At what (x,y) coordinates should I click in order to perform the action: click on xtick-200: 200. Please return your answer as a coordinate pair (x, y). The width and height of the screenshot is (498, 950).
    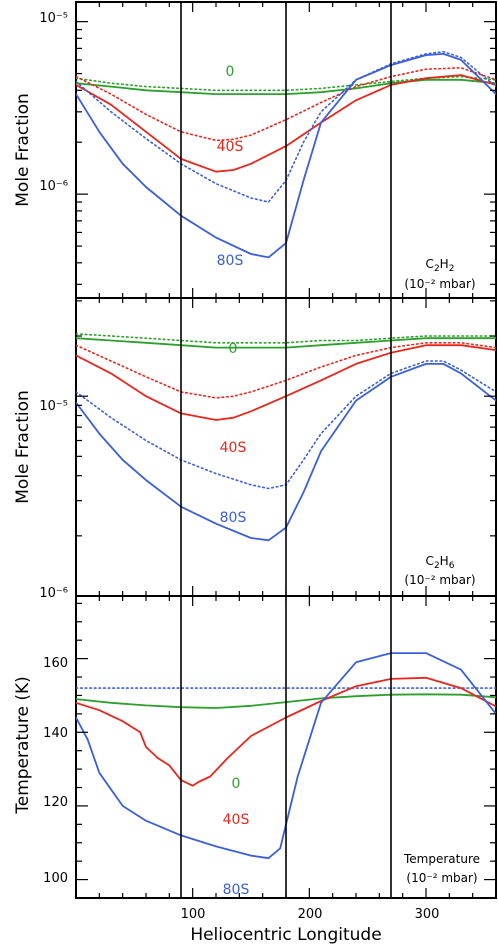
    Looking at the image, I should click on (310, 914).